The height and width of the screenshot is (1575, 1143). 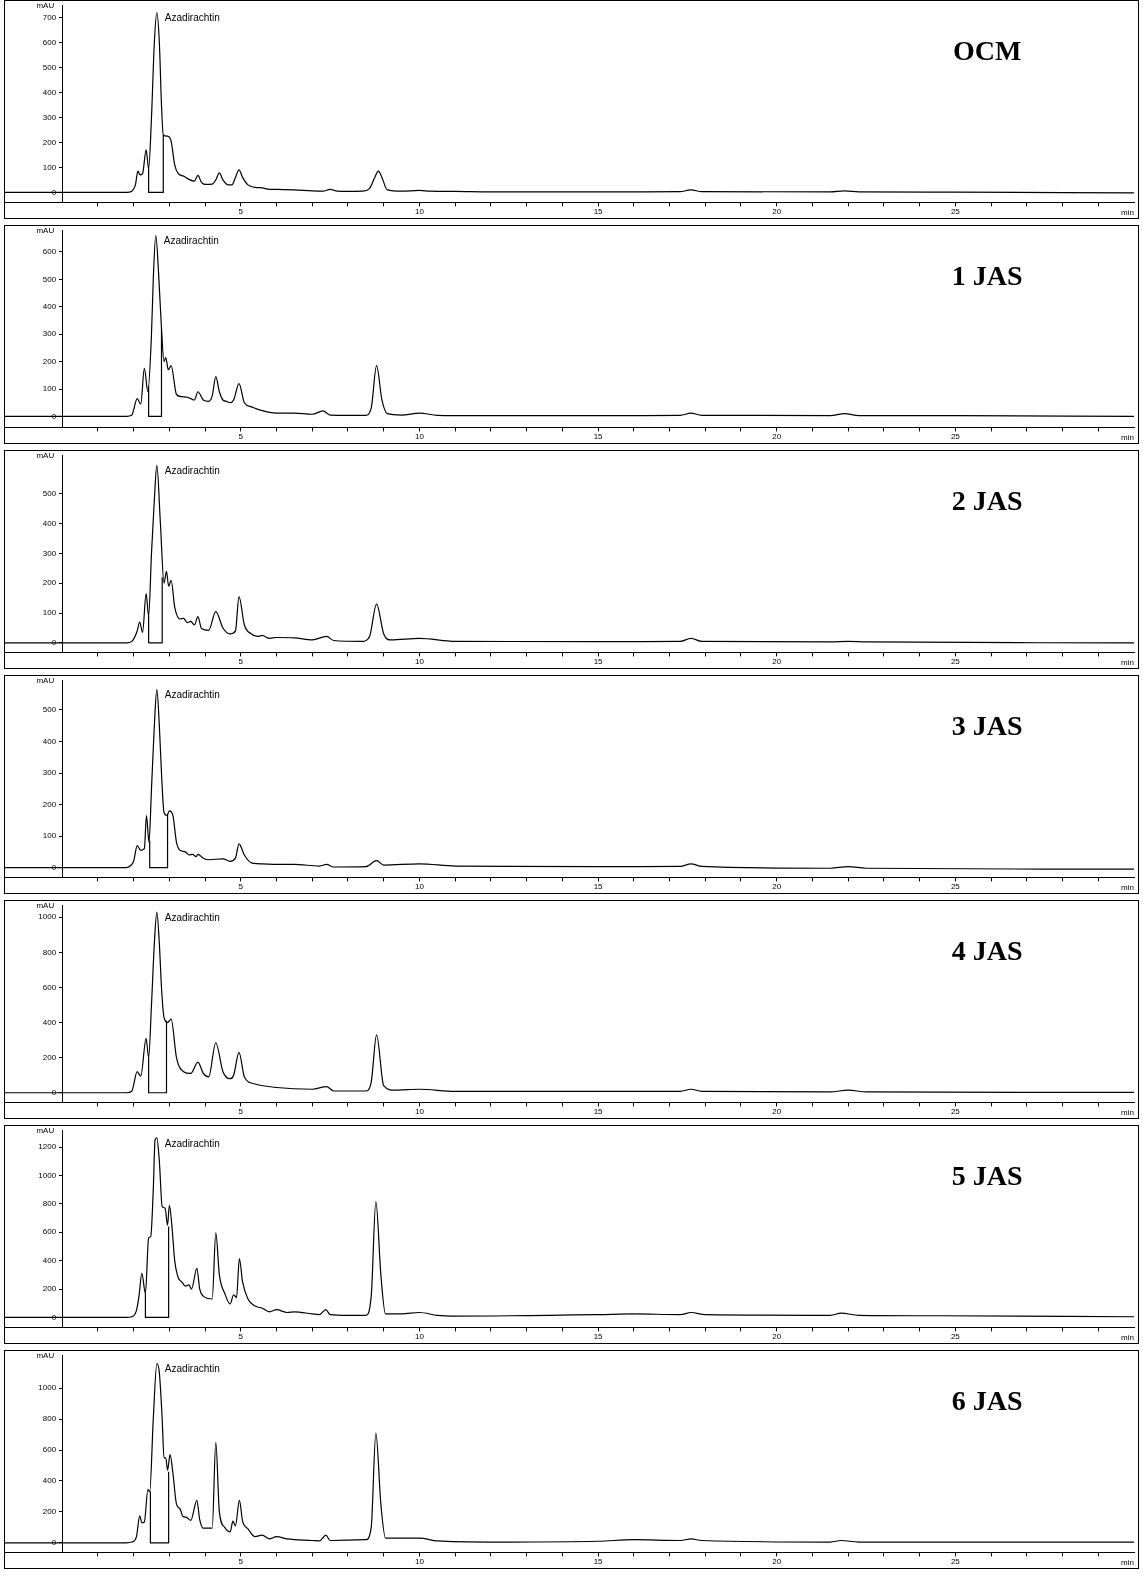 I want to click on text: 2 JAS, so click(x=987, y=501).